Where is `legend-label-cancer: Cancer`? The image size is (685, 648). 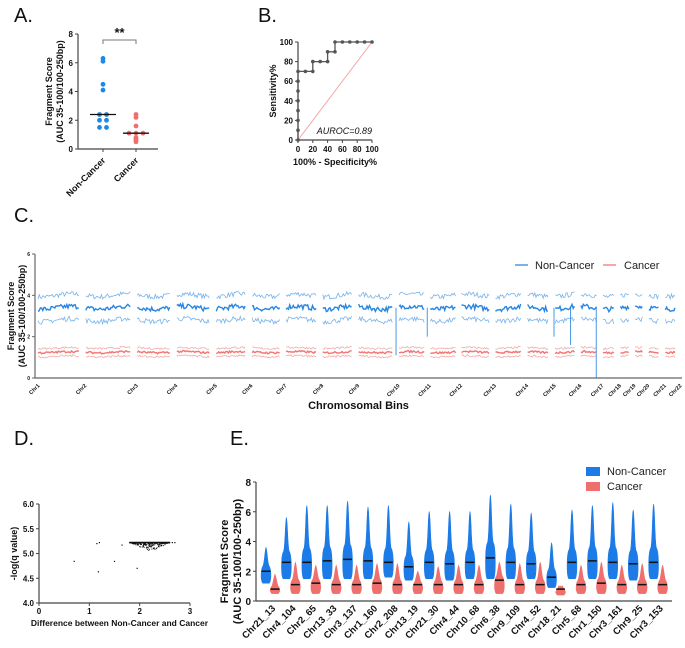 legend-label-cancer: Cancer is located at coordinates (625, 487).